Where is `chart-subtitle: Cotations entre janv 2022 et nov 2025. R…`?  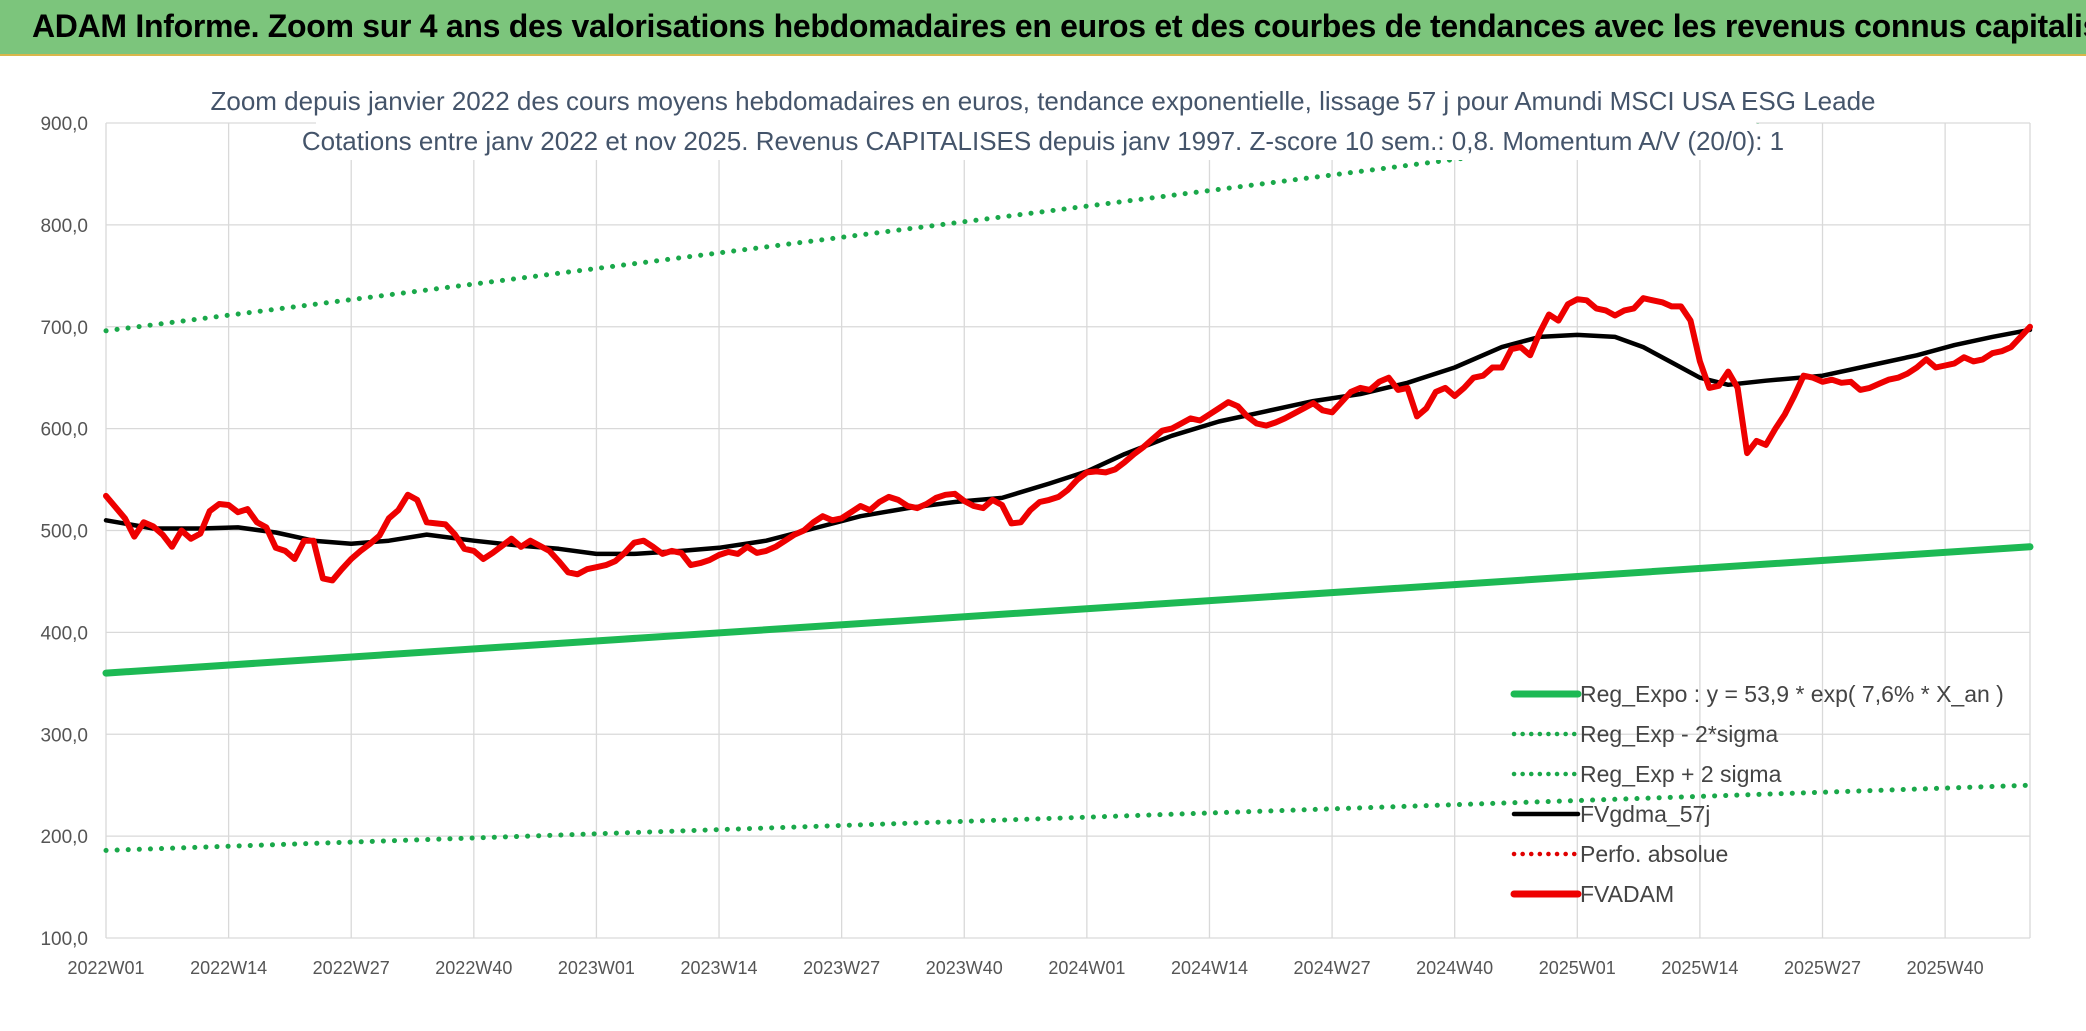 chart-subtitle: Cotations entre janv 2022 et nov 2025. R… is located at coordinates (1043, 141).